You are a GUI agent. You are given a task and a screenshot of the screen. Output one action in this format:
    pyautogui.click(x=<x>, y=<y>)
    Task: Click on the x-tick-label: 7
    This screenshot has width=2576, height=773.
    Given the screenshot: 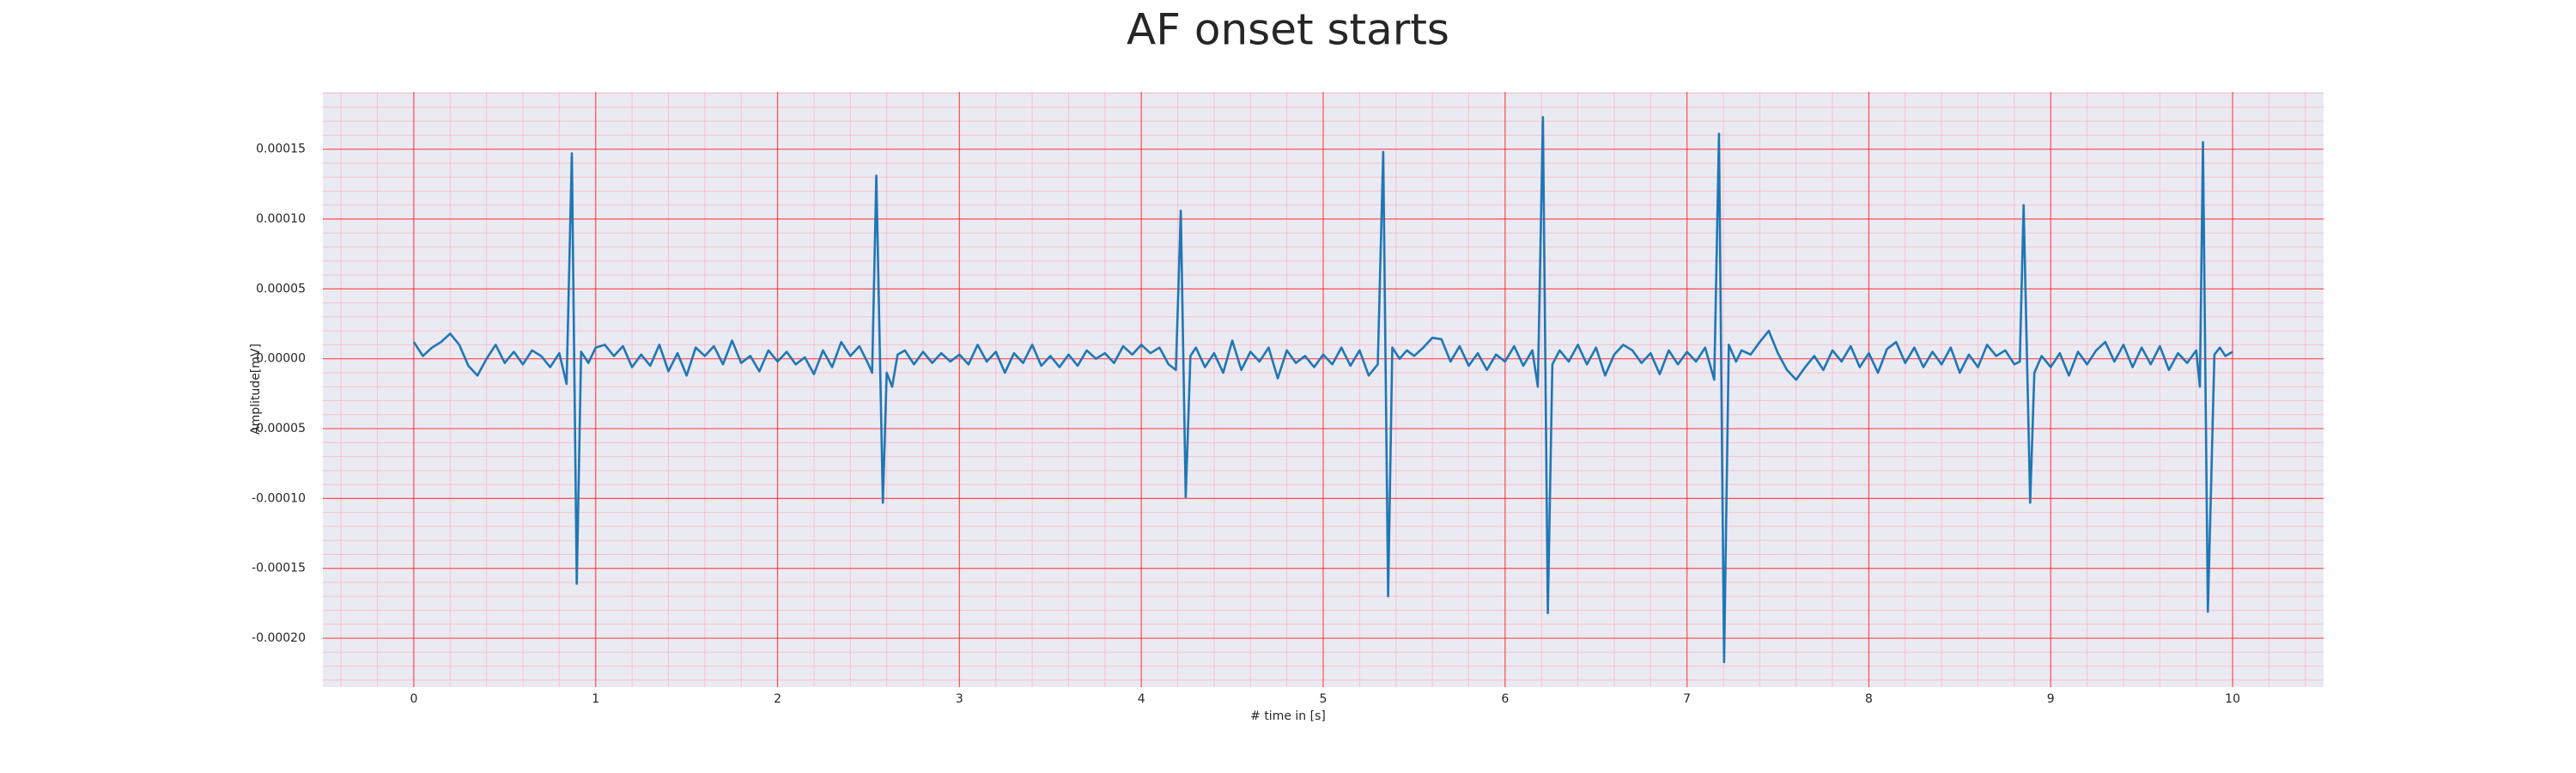 What is the action you would take?
    pyautogui.click(x=1687, y=699)
    